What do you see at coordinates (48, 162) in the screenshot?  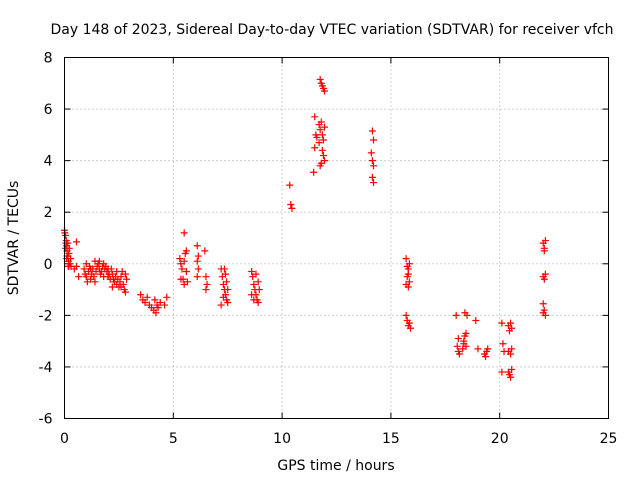 I see `y-tick-label: 4` at bounding box center [48, 162].